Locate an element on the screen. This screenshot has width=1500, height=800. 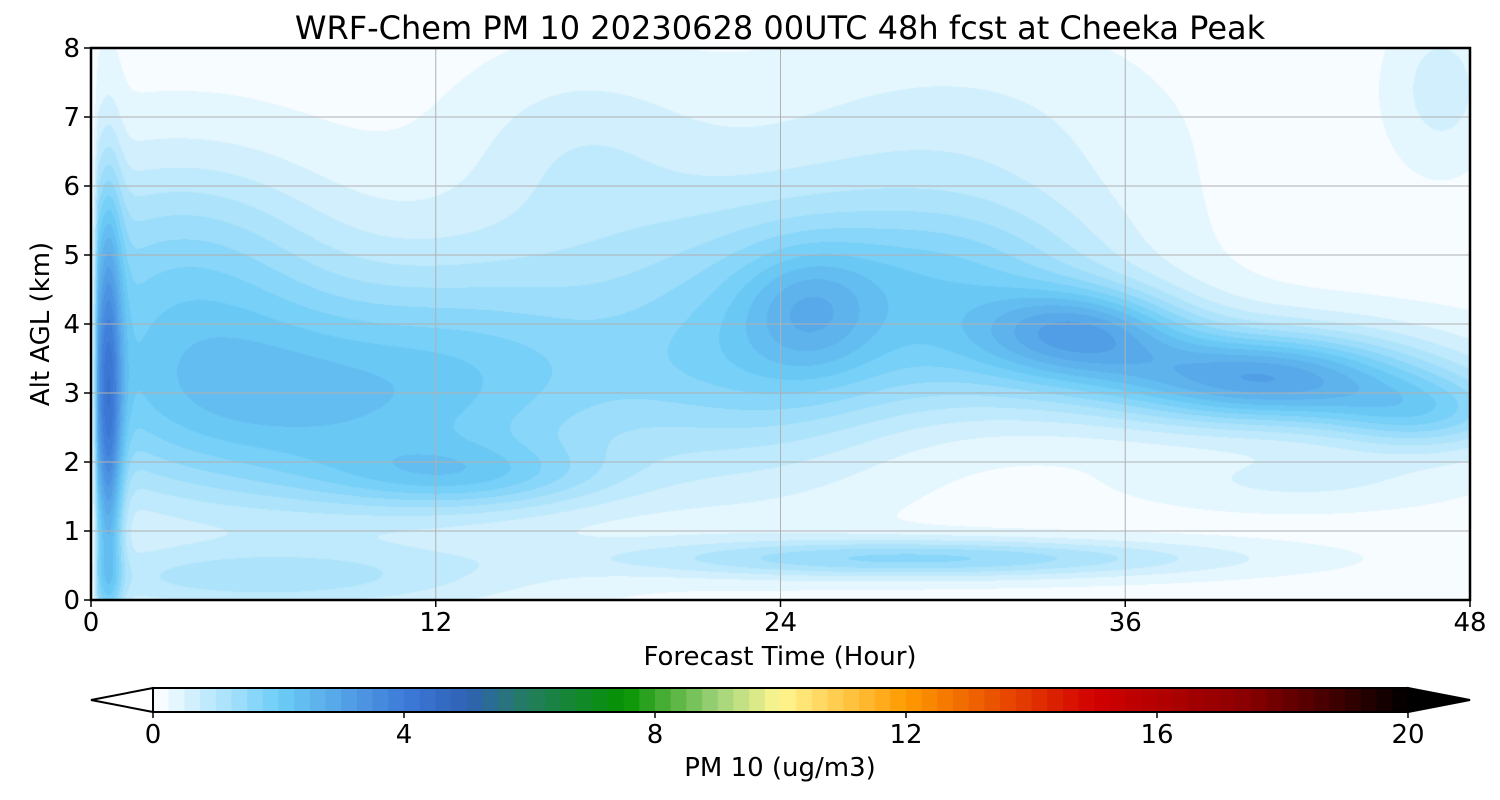
y-tick-label: 4 is located at coordinates (71, 325).